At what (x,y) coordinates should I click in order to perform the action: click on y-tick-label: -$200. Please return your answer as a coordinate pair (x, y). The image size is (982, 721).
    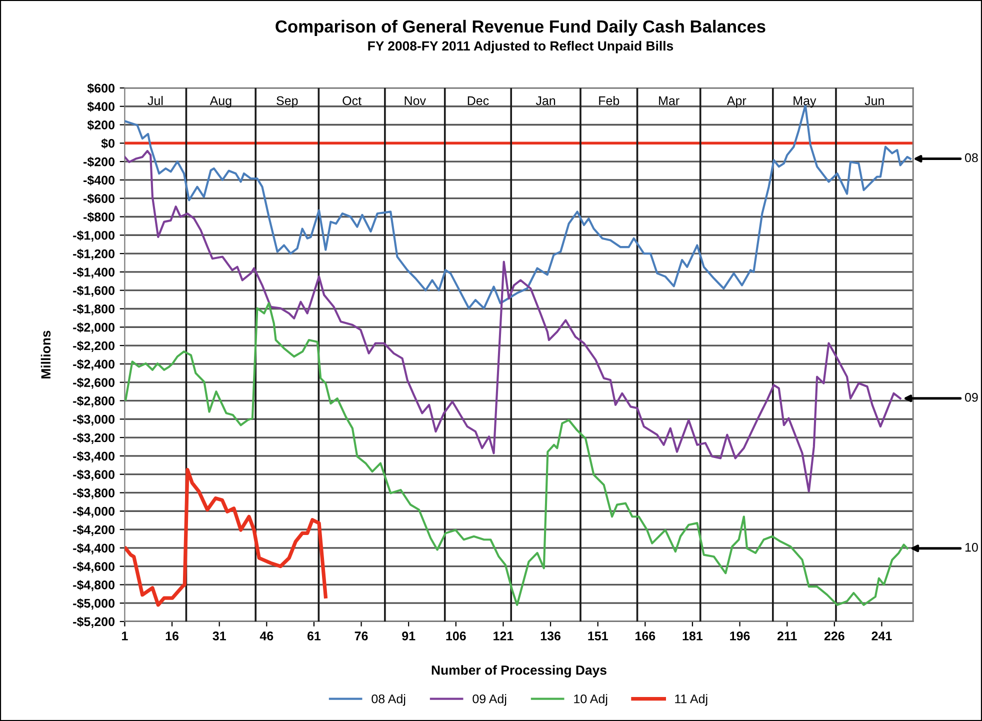
    Looking at the image, I should click on (99, 162).